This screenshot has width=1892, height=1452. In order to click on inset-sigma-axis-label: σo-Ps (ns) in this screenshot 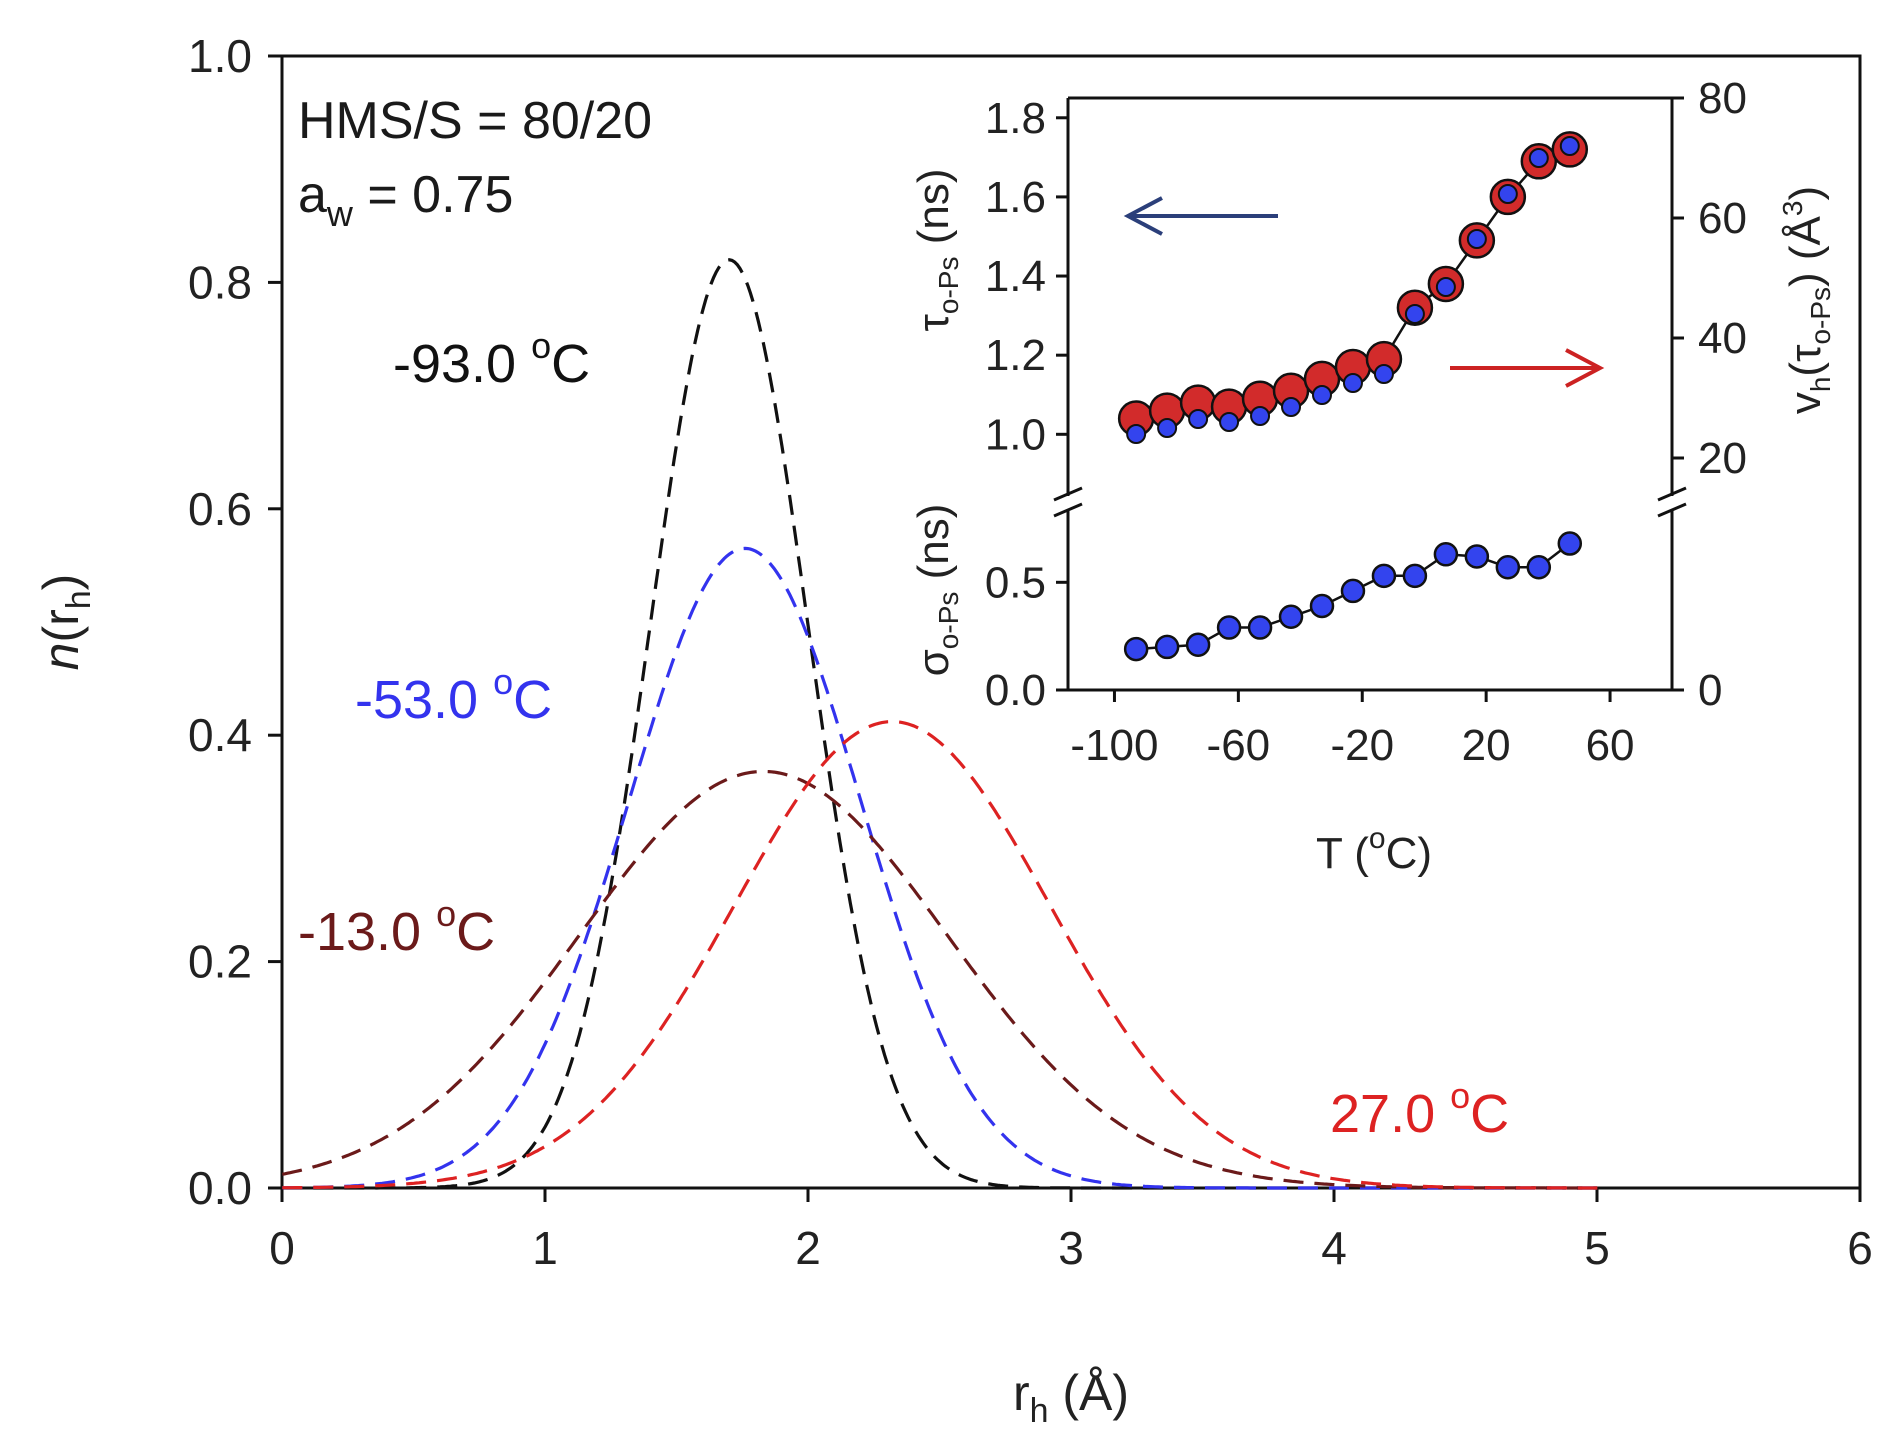, I will do `click(936, 590)`.